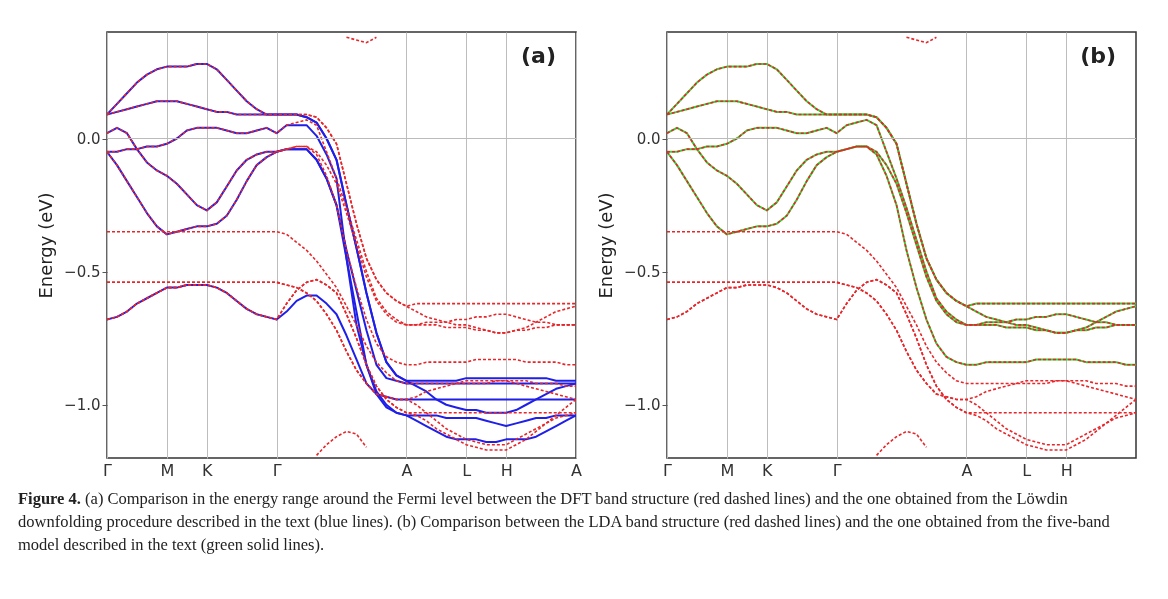 This screenshot has width=1168, height=599. I want to click on caption: Figure 4. (a) Comparison in the energy range around the Fermi level between the DFT band structure (red dashed lines) and the one obtained from the Löwdin downfolding procedure described in the text (blue lines). (b) Comparison between the LDA band structure (red dashed lines) and the one obtained from the five-band model described in the text (green solid lines)., so click(564, 522).